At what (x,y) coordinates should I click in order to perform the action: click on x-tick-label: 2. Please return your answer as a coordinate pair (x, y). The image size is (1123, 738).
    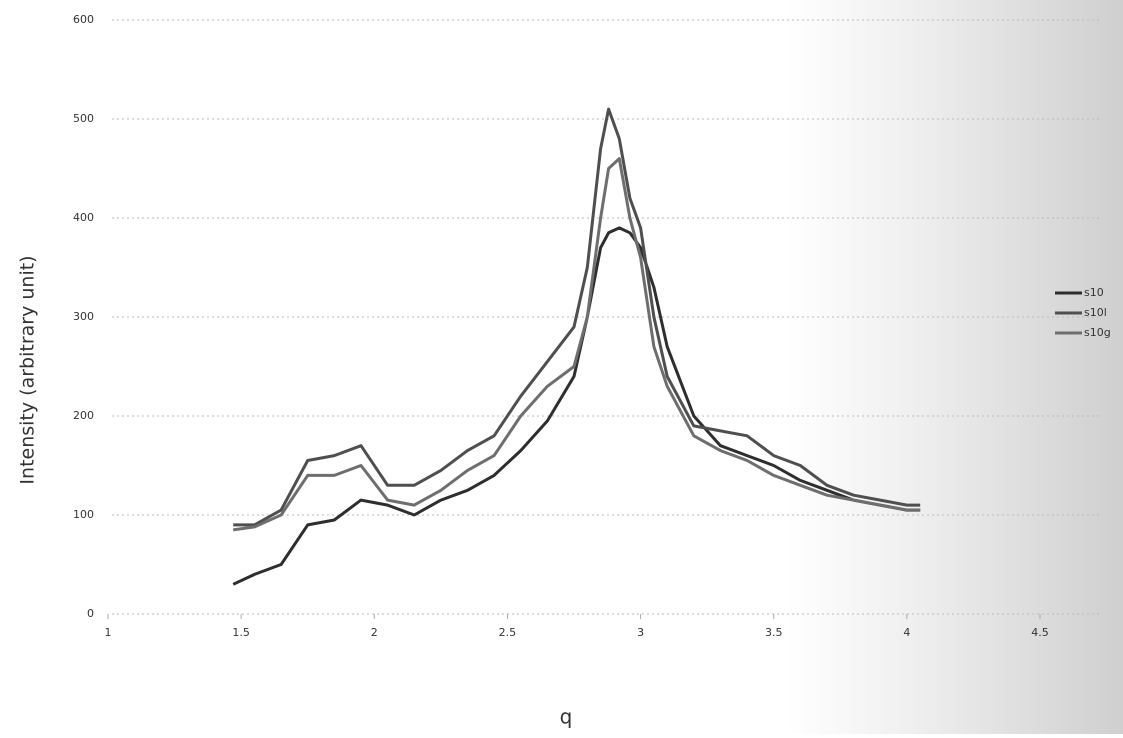
    Looking at the image, I should click on (374, 632).